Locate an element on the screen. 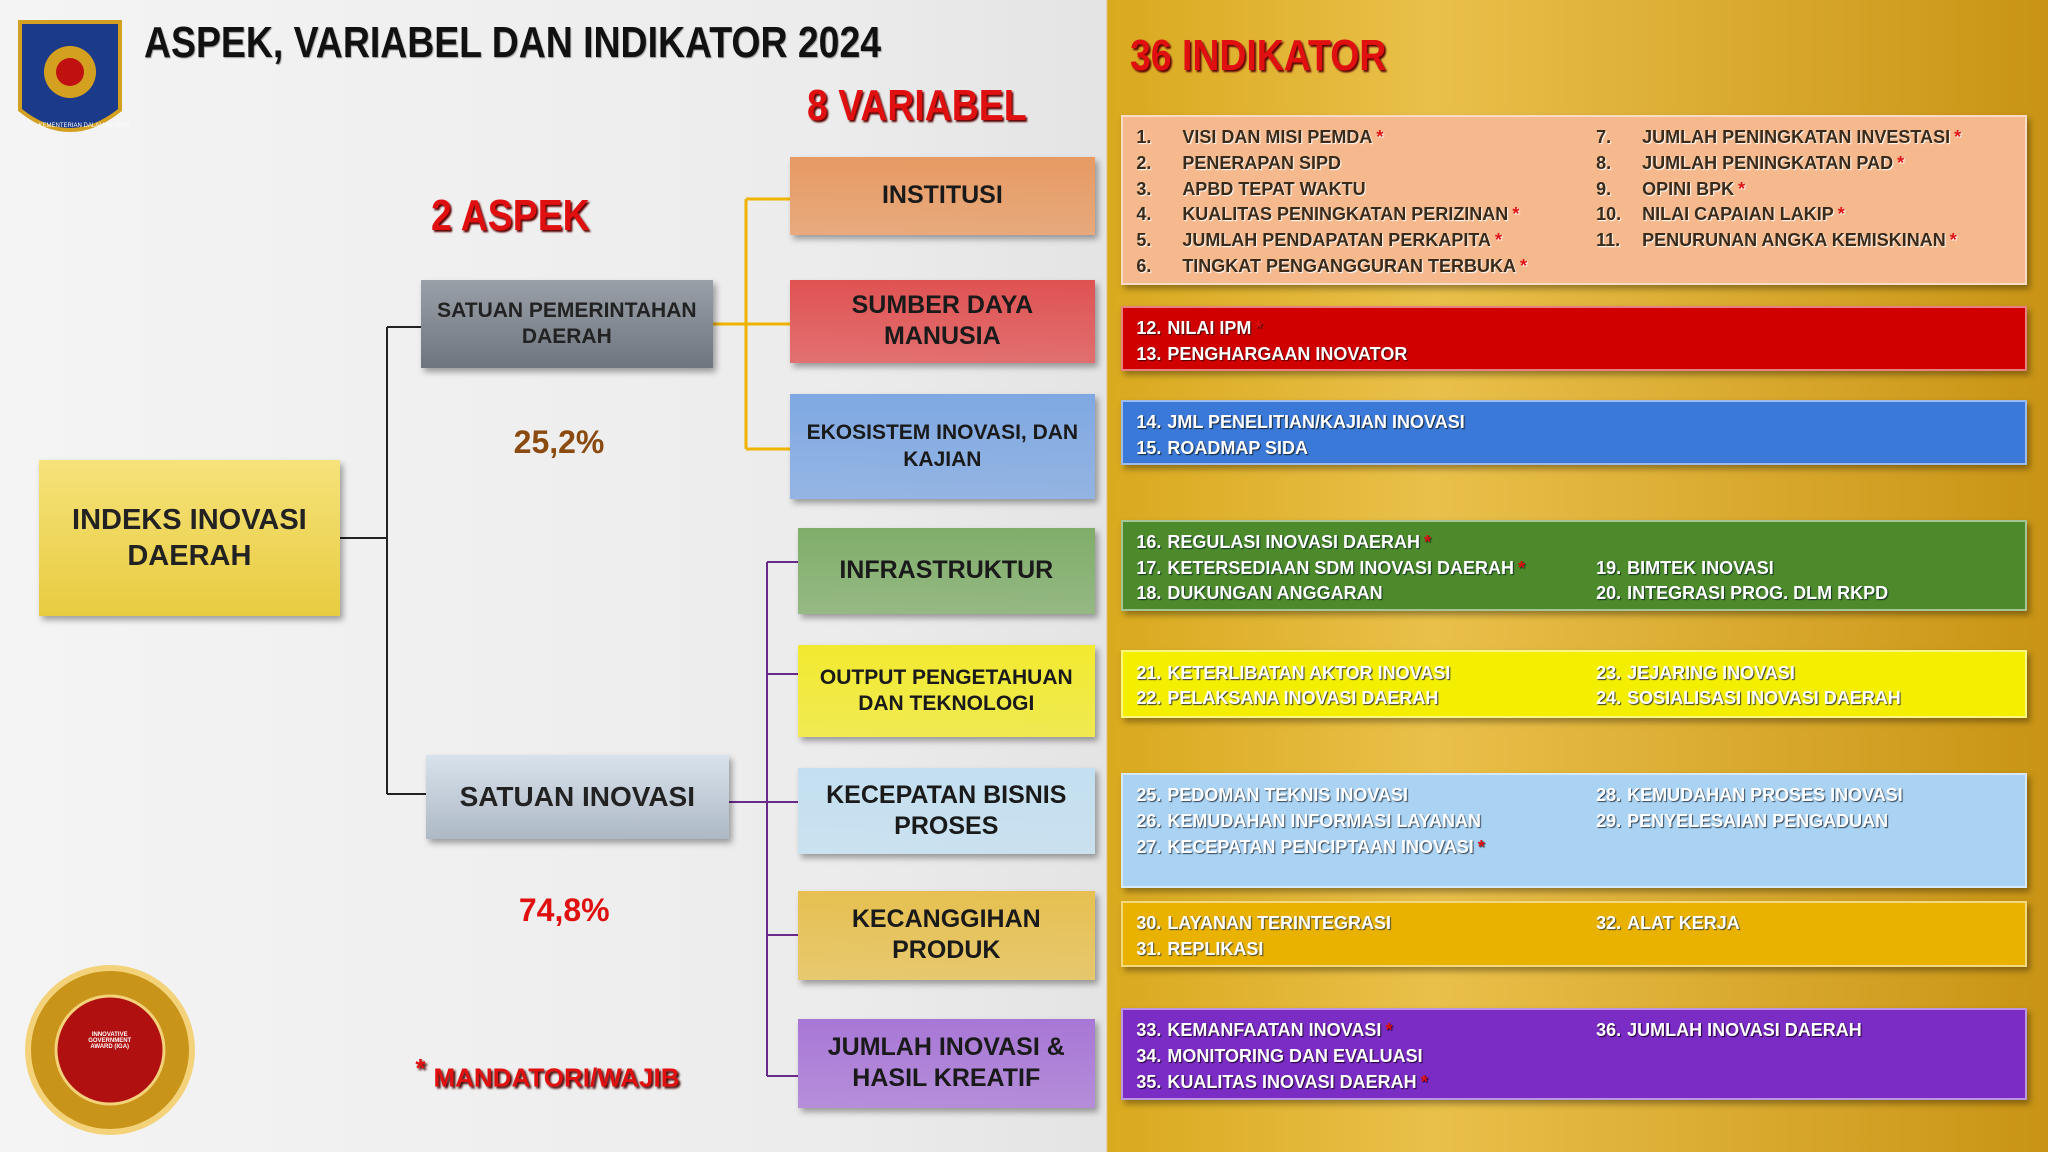 The height and width of the screenshot is (1152, 2048). indicator-text: PENGHARGAAN INOVATOR is located at coordinates (1287, 353).